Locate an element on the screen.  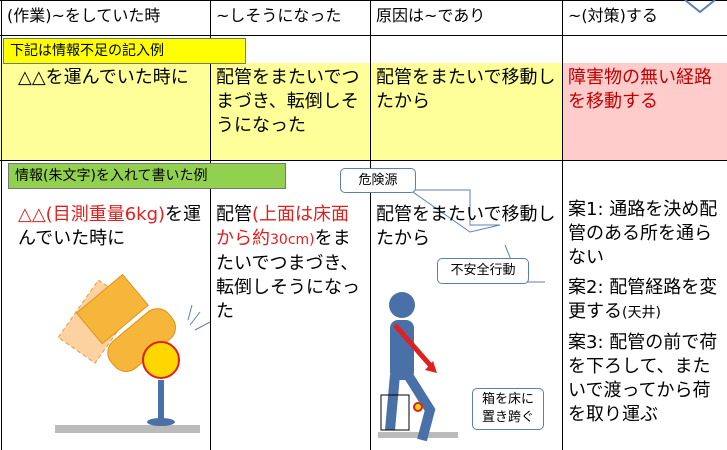
text: 案2: 配管経路を変更する is located at coordinates (643, 299).